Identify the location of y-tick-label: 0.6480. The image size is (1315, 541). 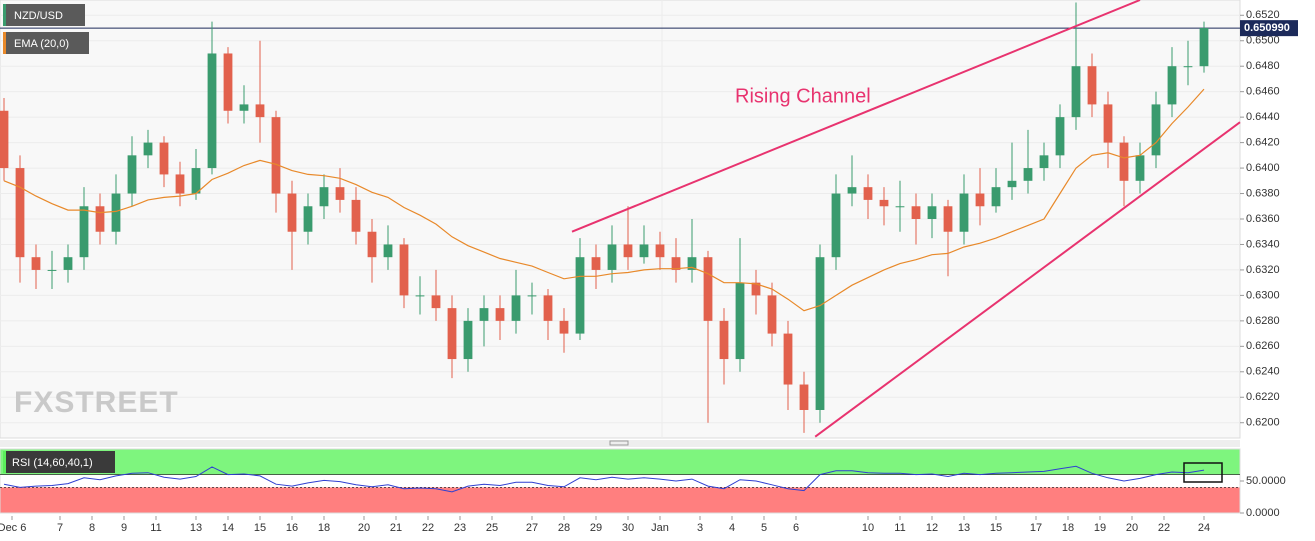
(1263, 66).